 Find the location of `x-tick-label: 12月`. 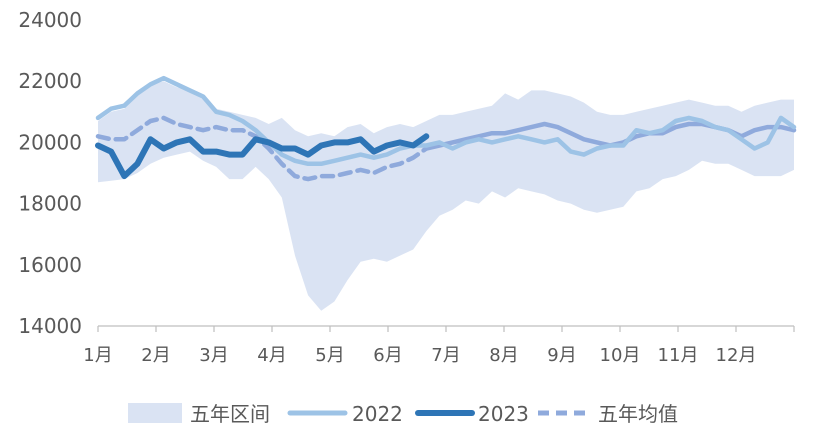

x-tick-label: 12月 is located at coordinates (736, 355).